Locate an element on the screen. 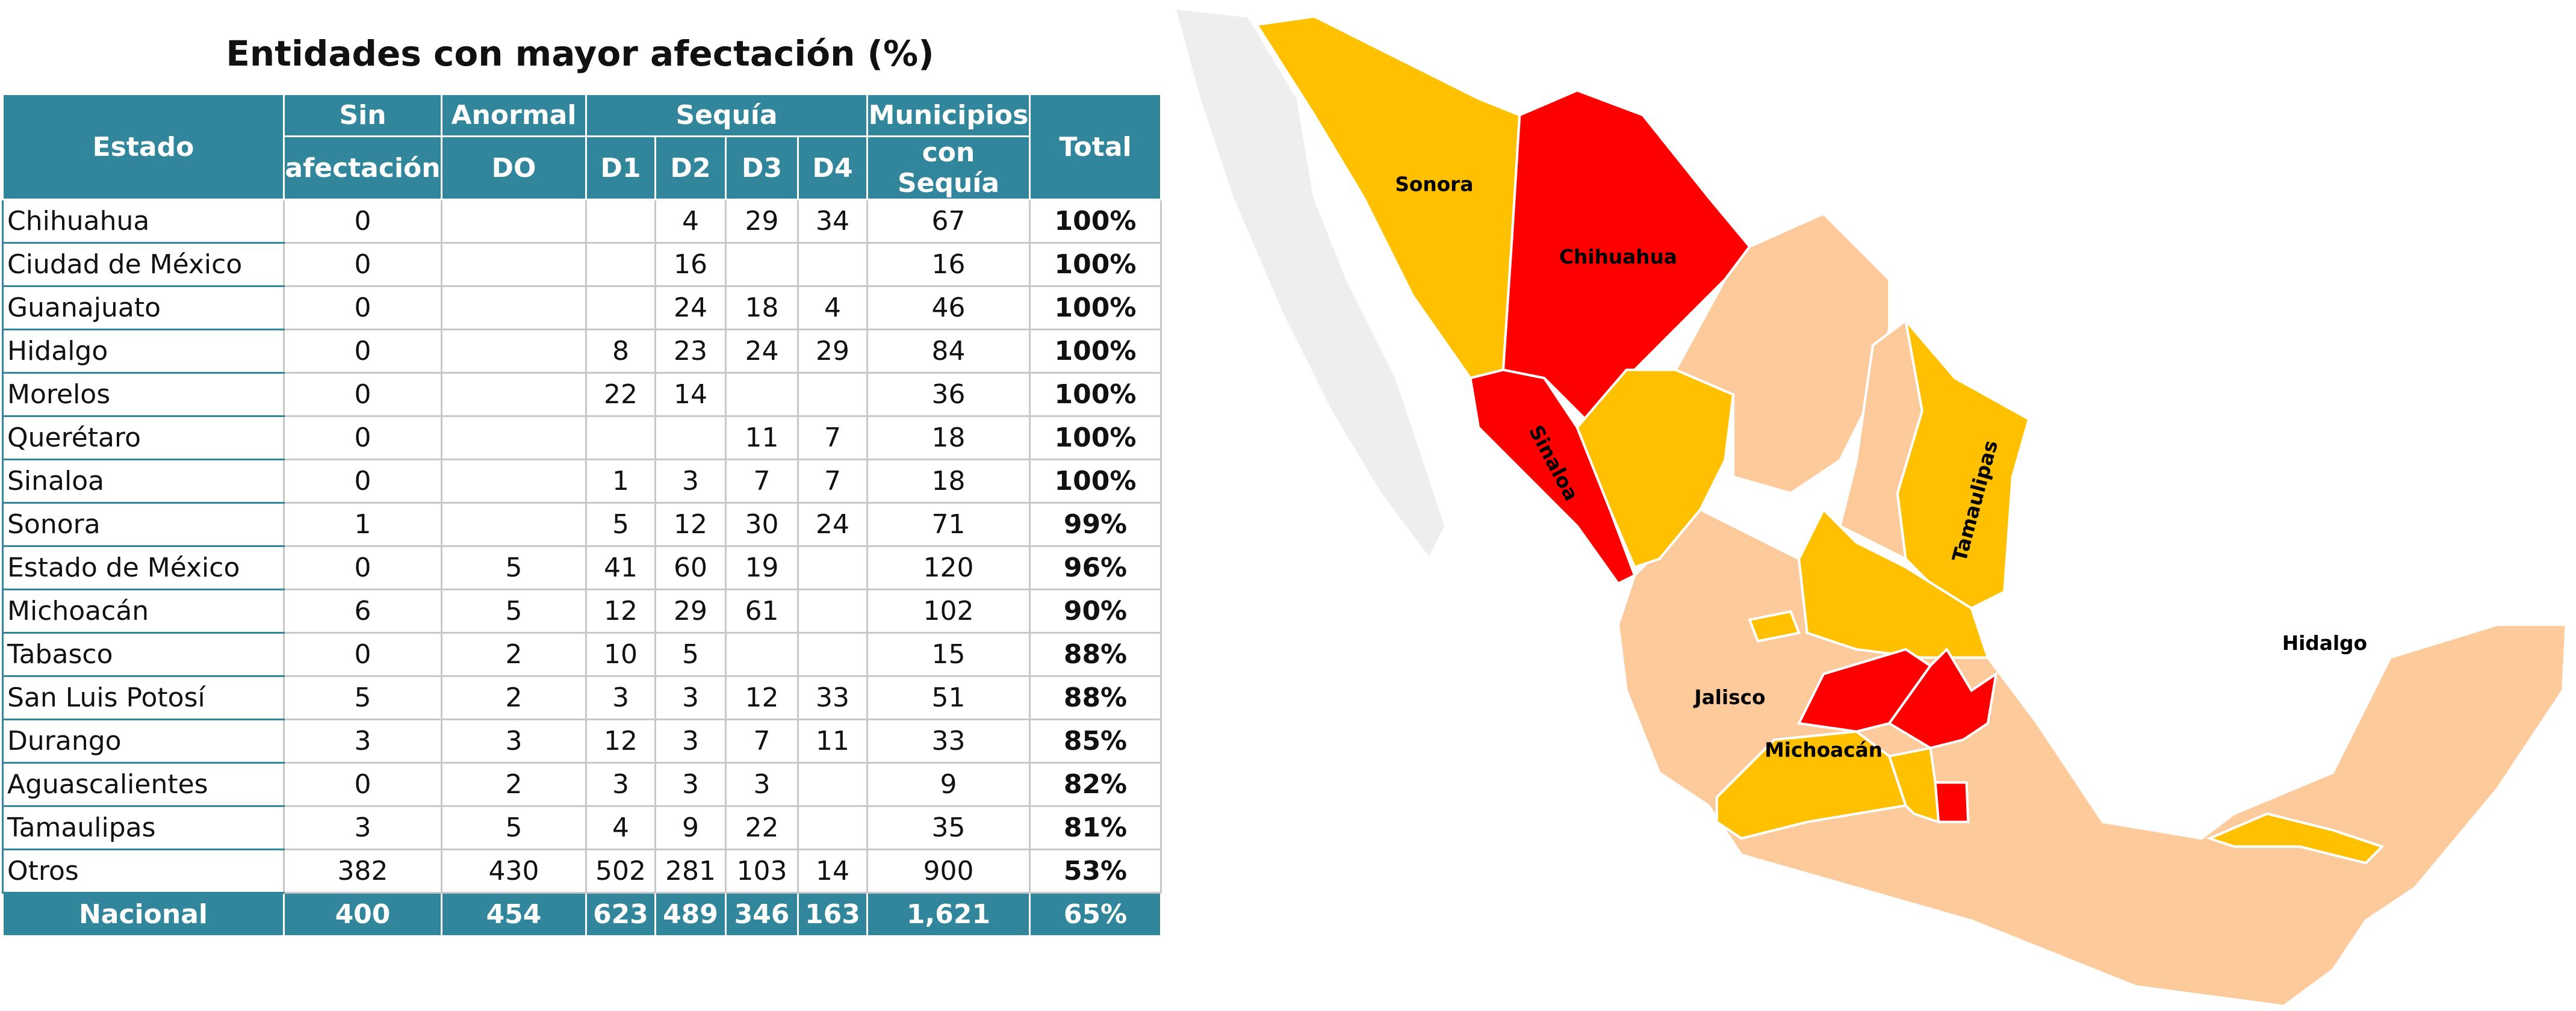 Image resolution: width=2576 pixels, height=1011 pixels. table-cell: 60 is located at coordinates (690, 567).